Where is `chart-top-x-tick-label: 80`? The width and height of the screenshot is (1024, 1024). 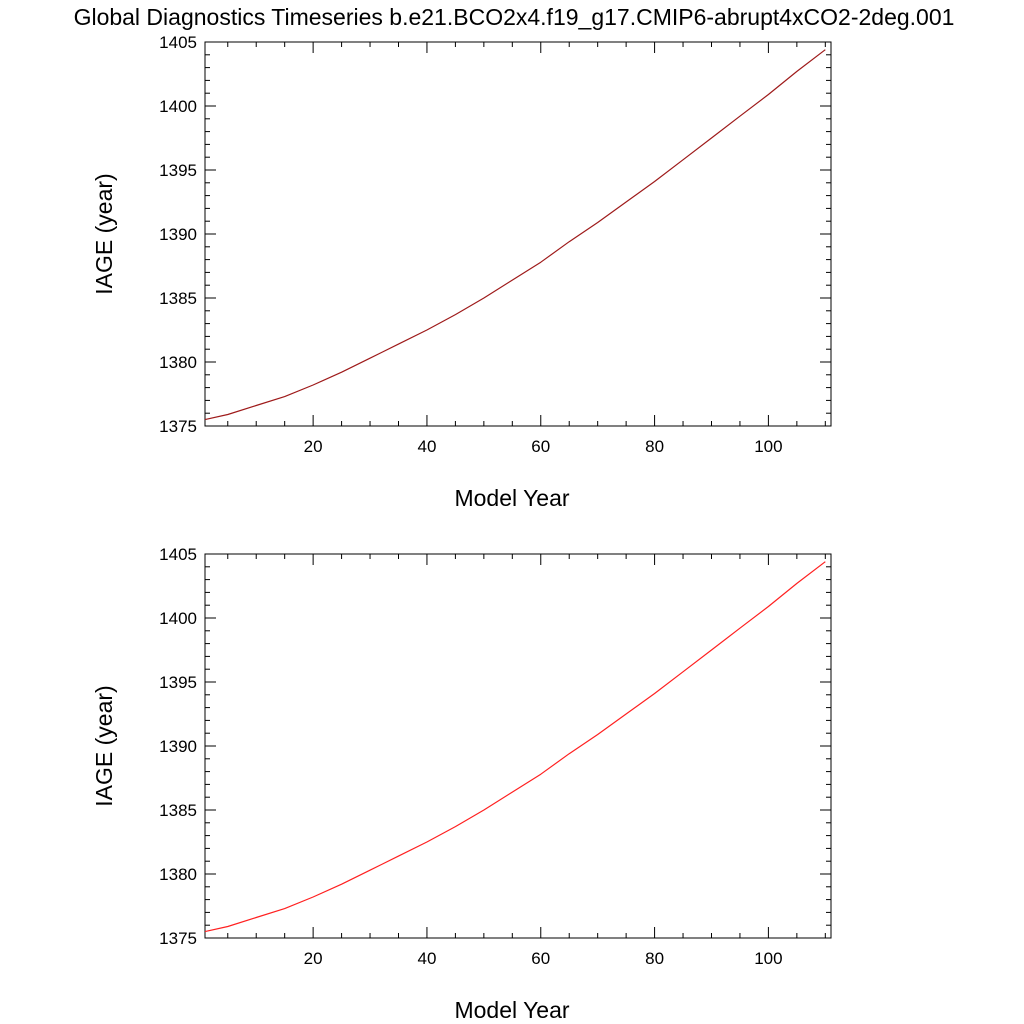
chart-top-x-tick-label: 80 is located at coordinates (654, 446).